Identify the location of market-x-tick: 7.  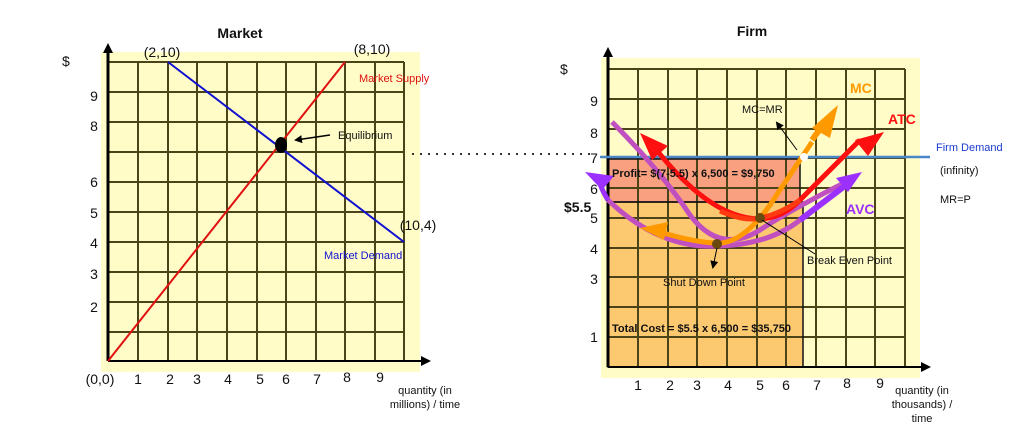
(317, 379).